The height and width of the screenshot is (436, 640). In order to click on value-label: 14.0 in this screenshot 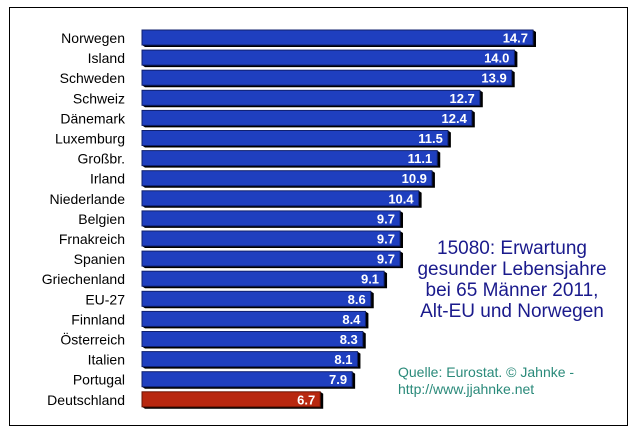, I will do `click(496, 58)`.